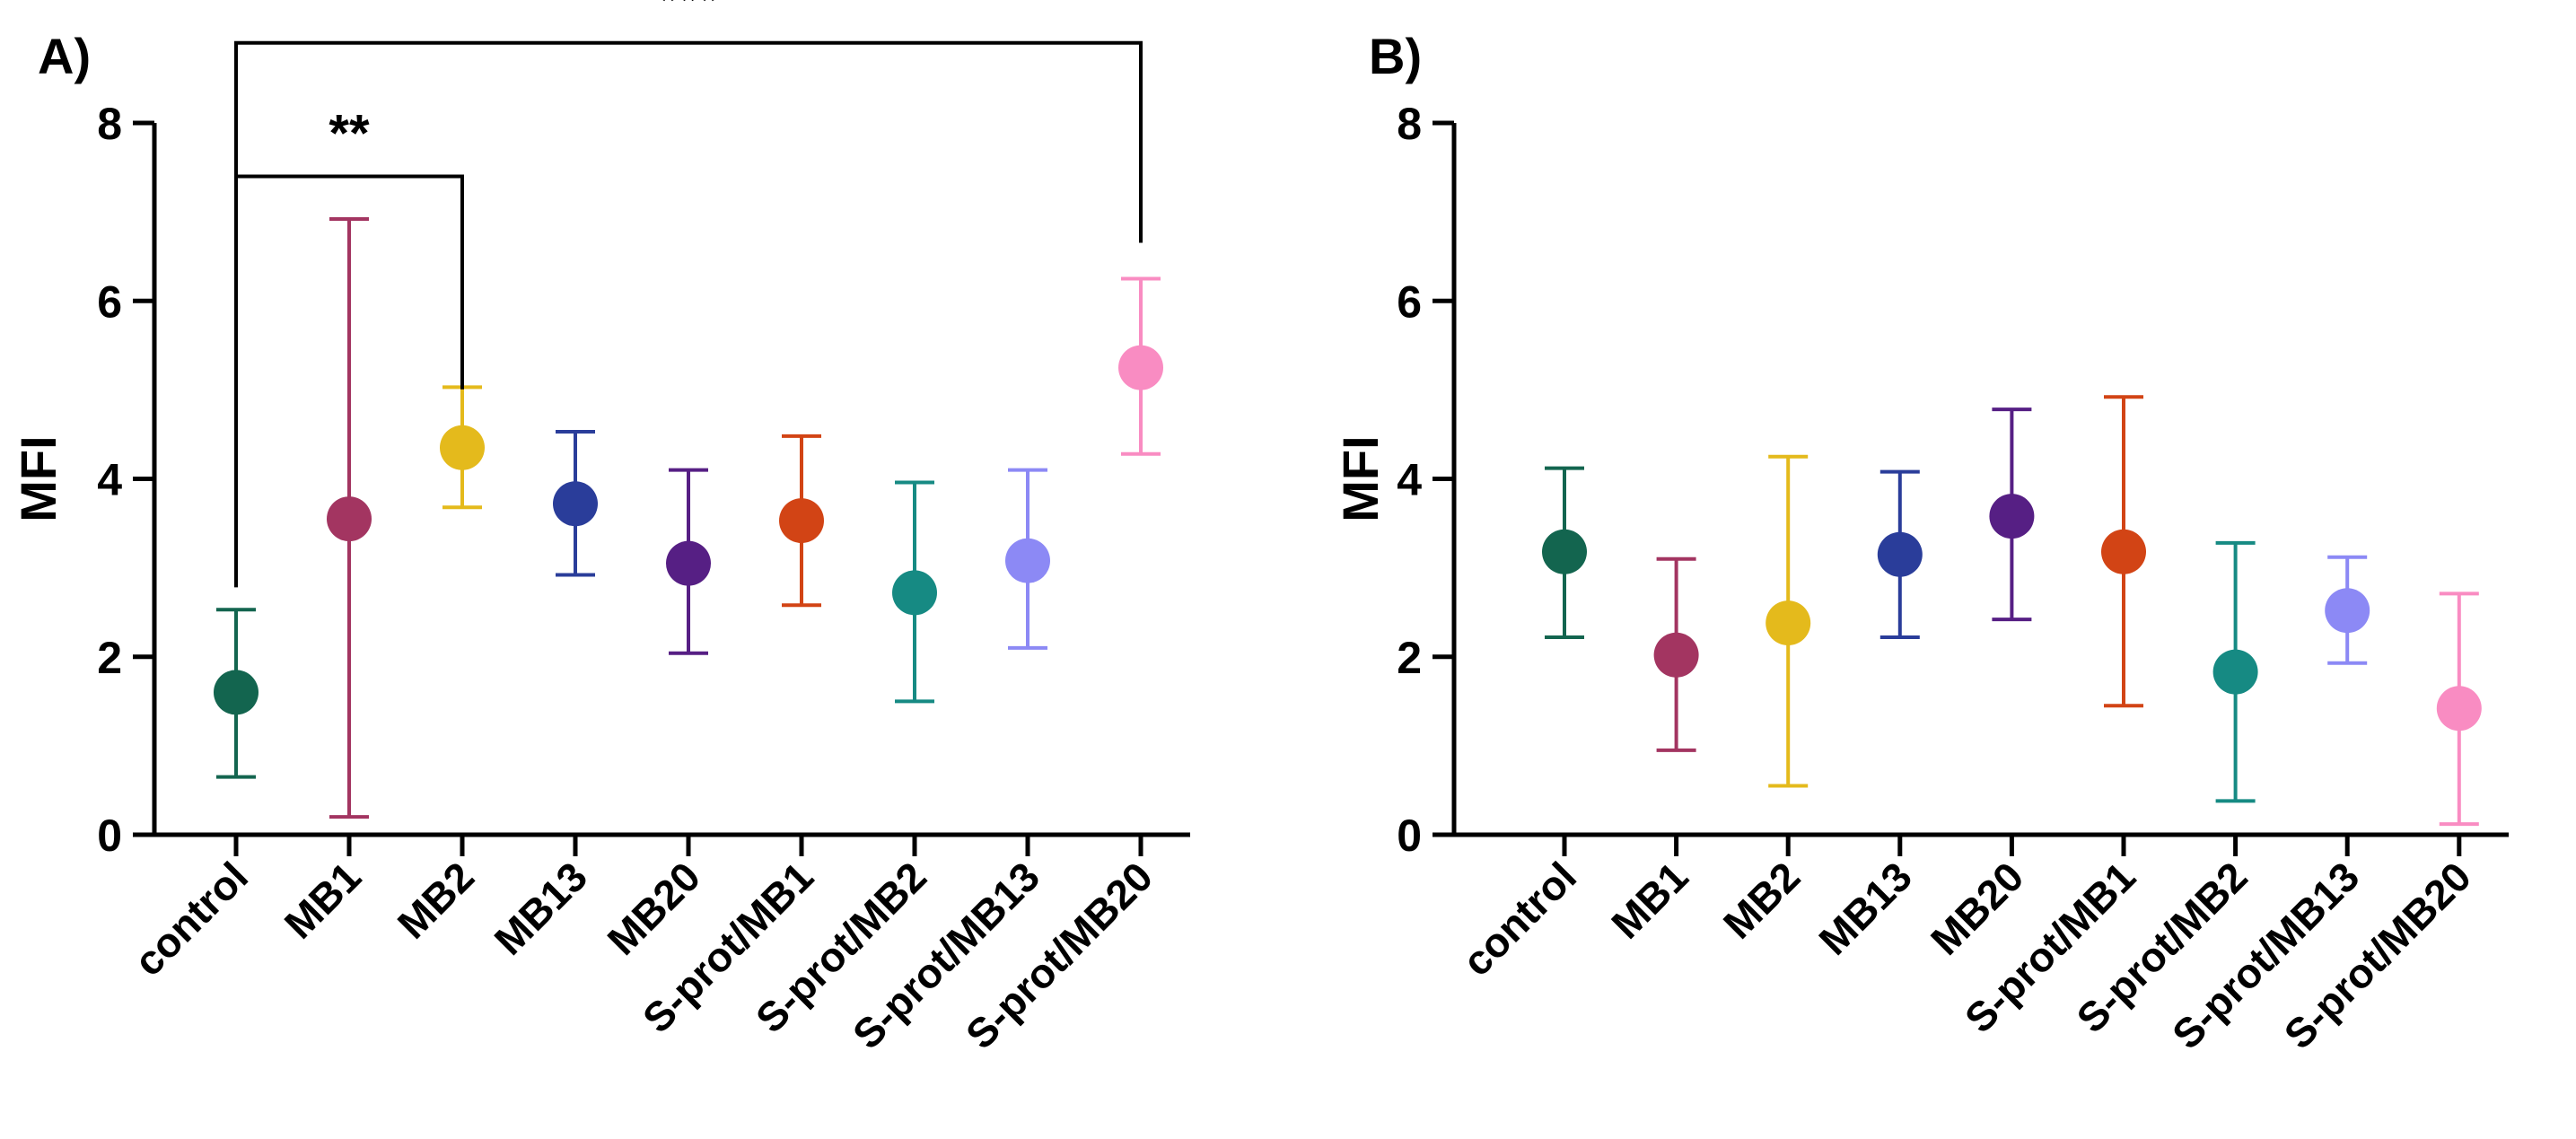 The height and width of the screenshot is (1139, 2576). Describe the element at coordinates (688, 15) in the screenshot. I see `significance-label: ***` at that location.